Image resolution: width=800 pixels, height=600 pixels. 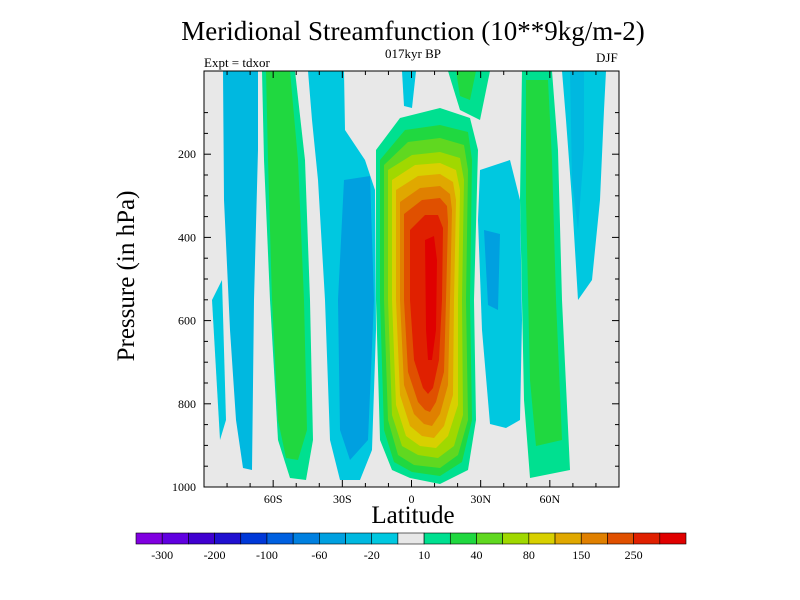 What do you see at coordinates (372, 555) in the screenshot?
I see `colorbar-label: -20` at bounding box center [372, 555].